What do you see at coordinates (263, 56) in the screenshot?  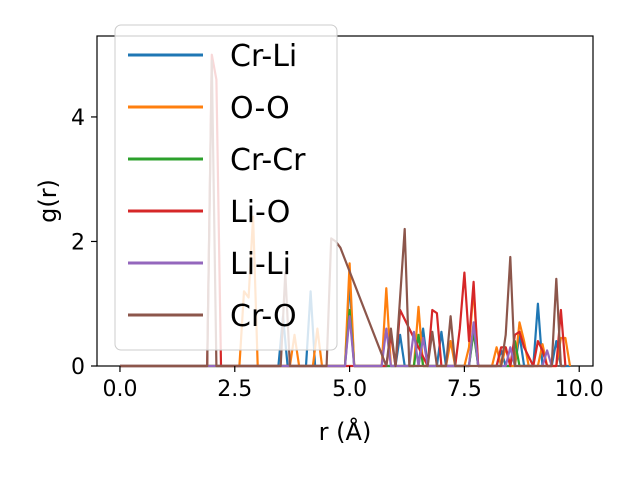 I see `legend-label-0: Cr-Li` at bounding box center [263, 56].